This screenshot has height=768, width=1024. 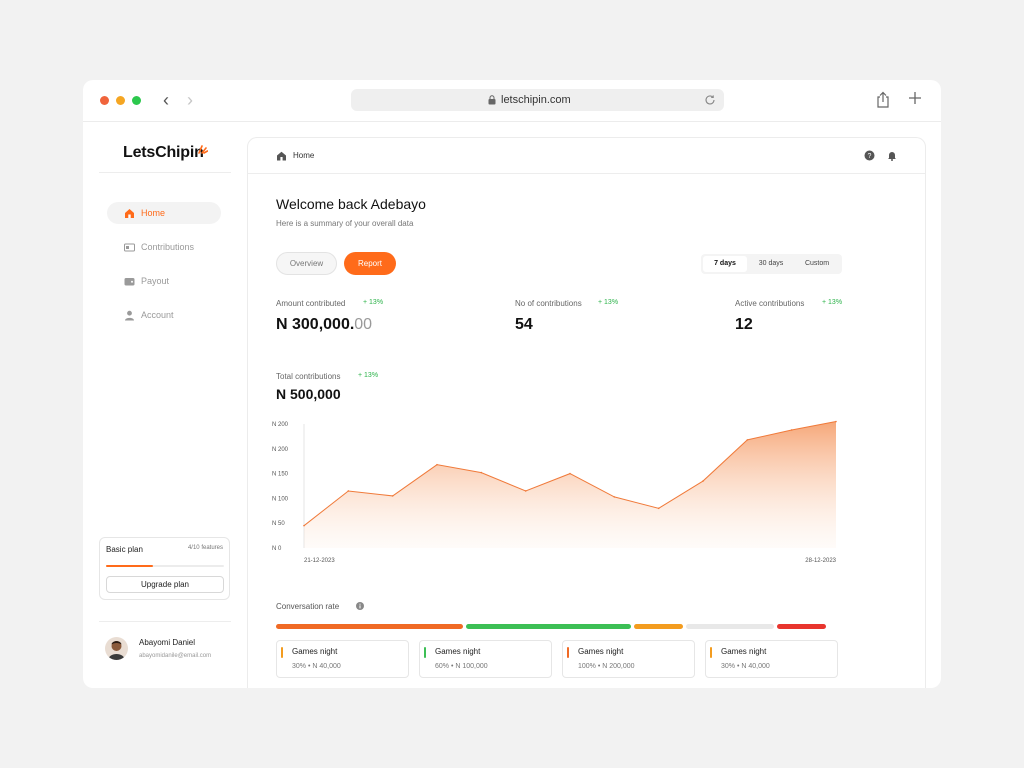 I want to click on help-icon: ?, so click(x=869, y=155).